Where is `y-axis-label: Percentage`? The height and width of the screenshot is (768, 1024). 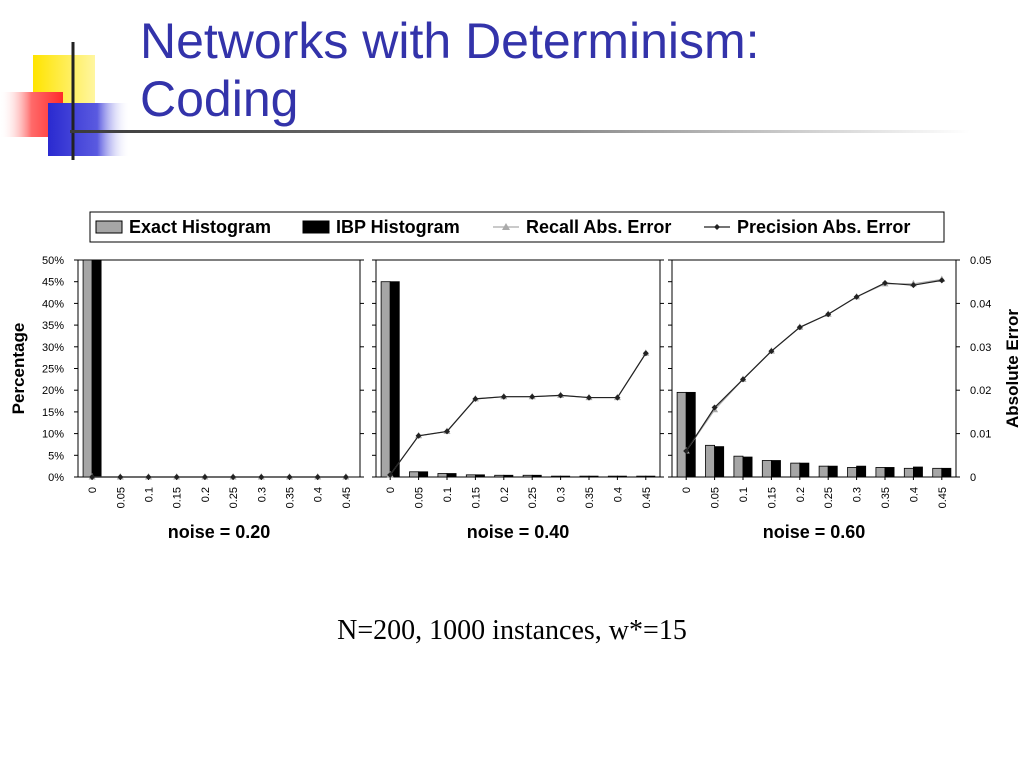 y-axis-label: Percentage is located at coordinates (18, 369).